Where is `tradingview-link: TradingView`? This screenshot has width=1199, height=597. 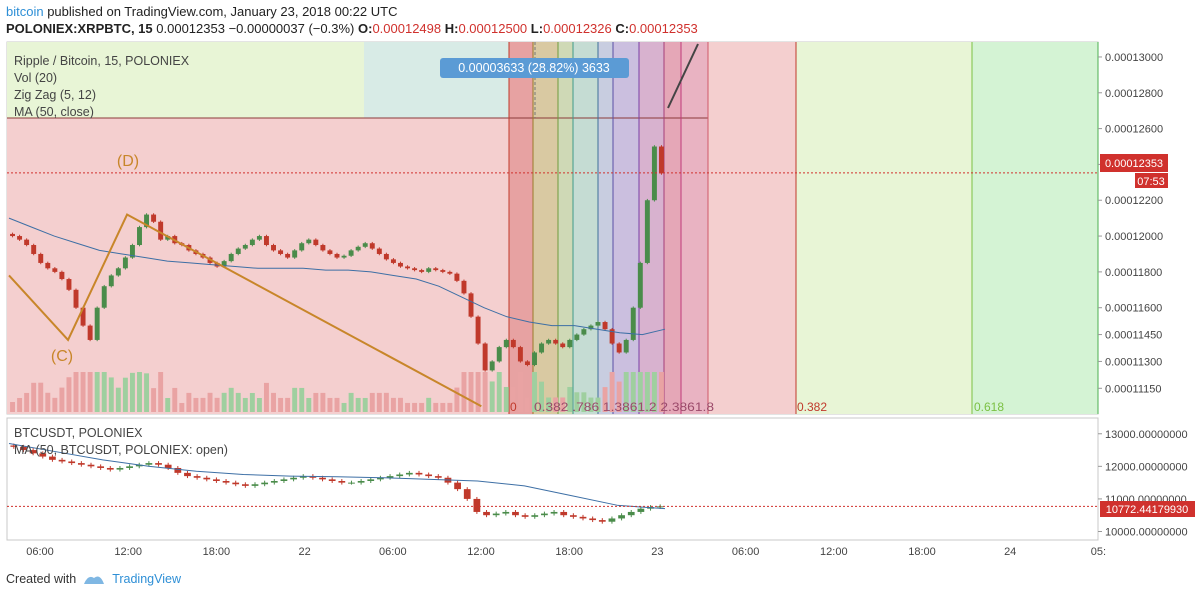 tradingview-link: TradingView is located at coordinates (146, 579).